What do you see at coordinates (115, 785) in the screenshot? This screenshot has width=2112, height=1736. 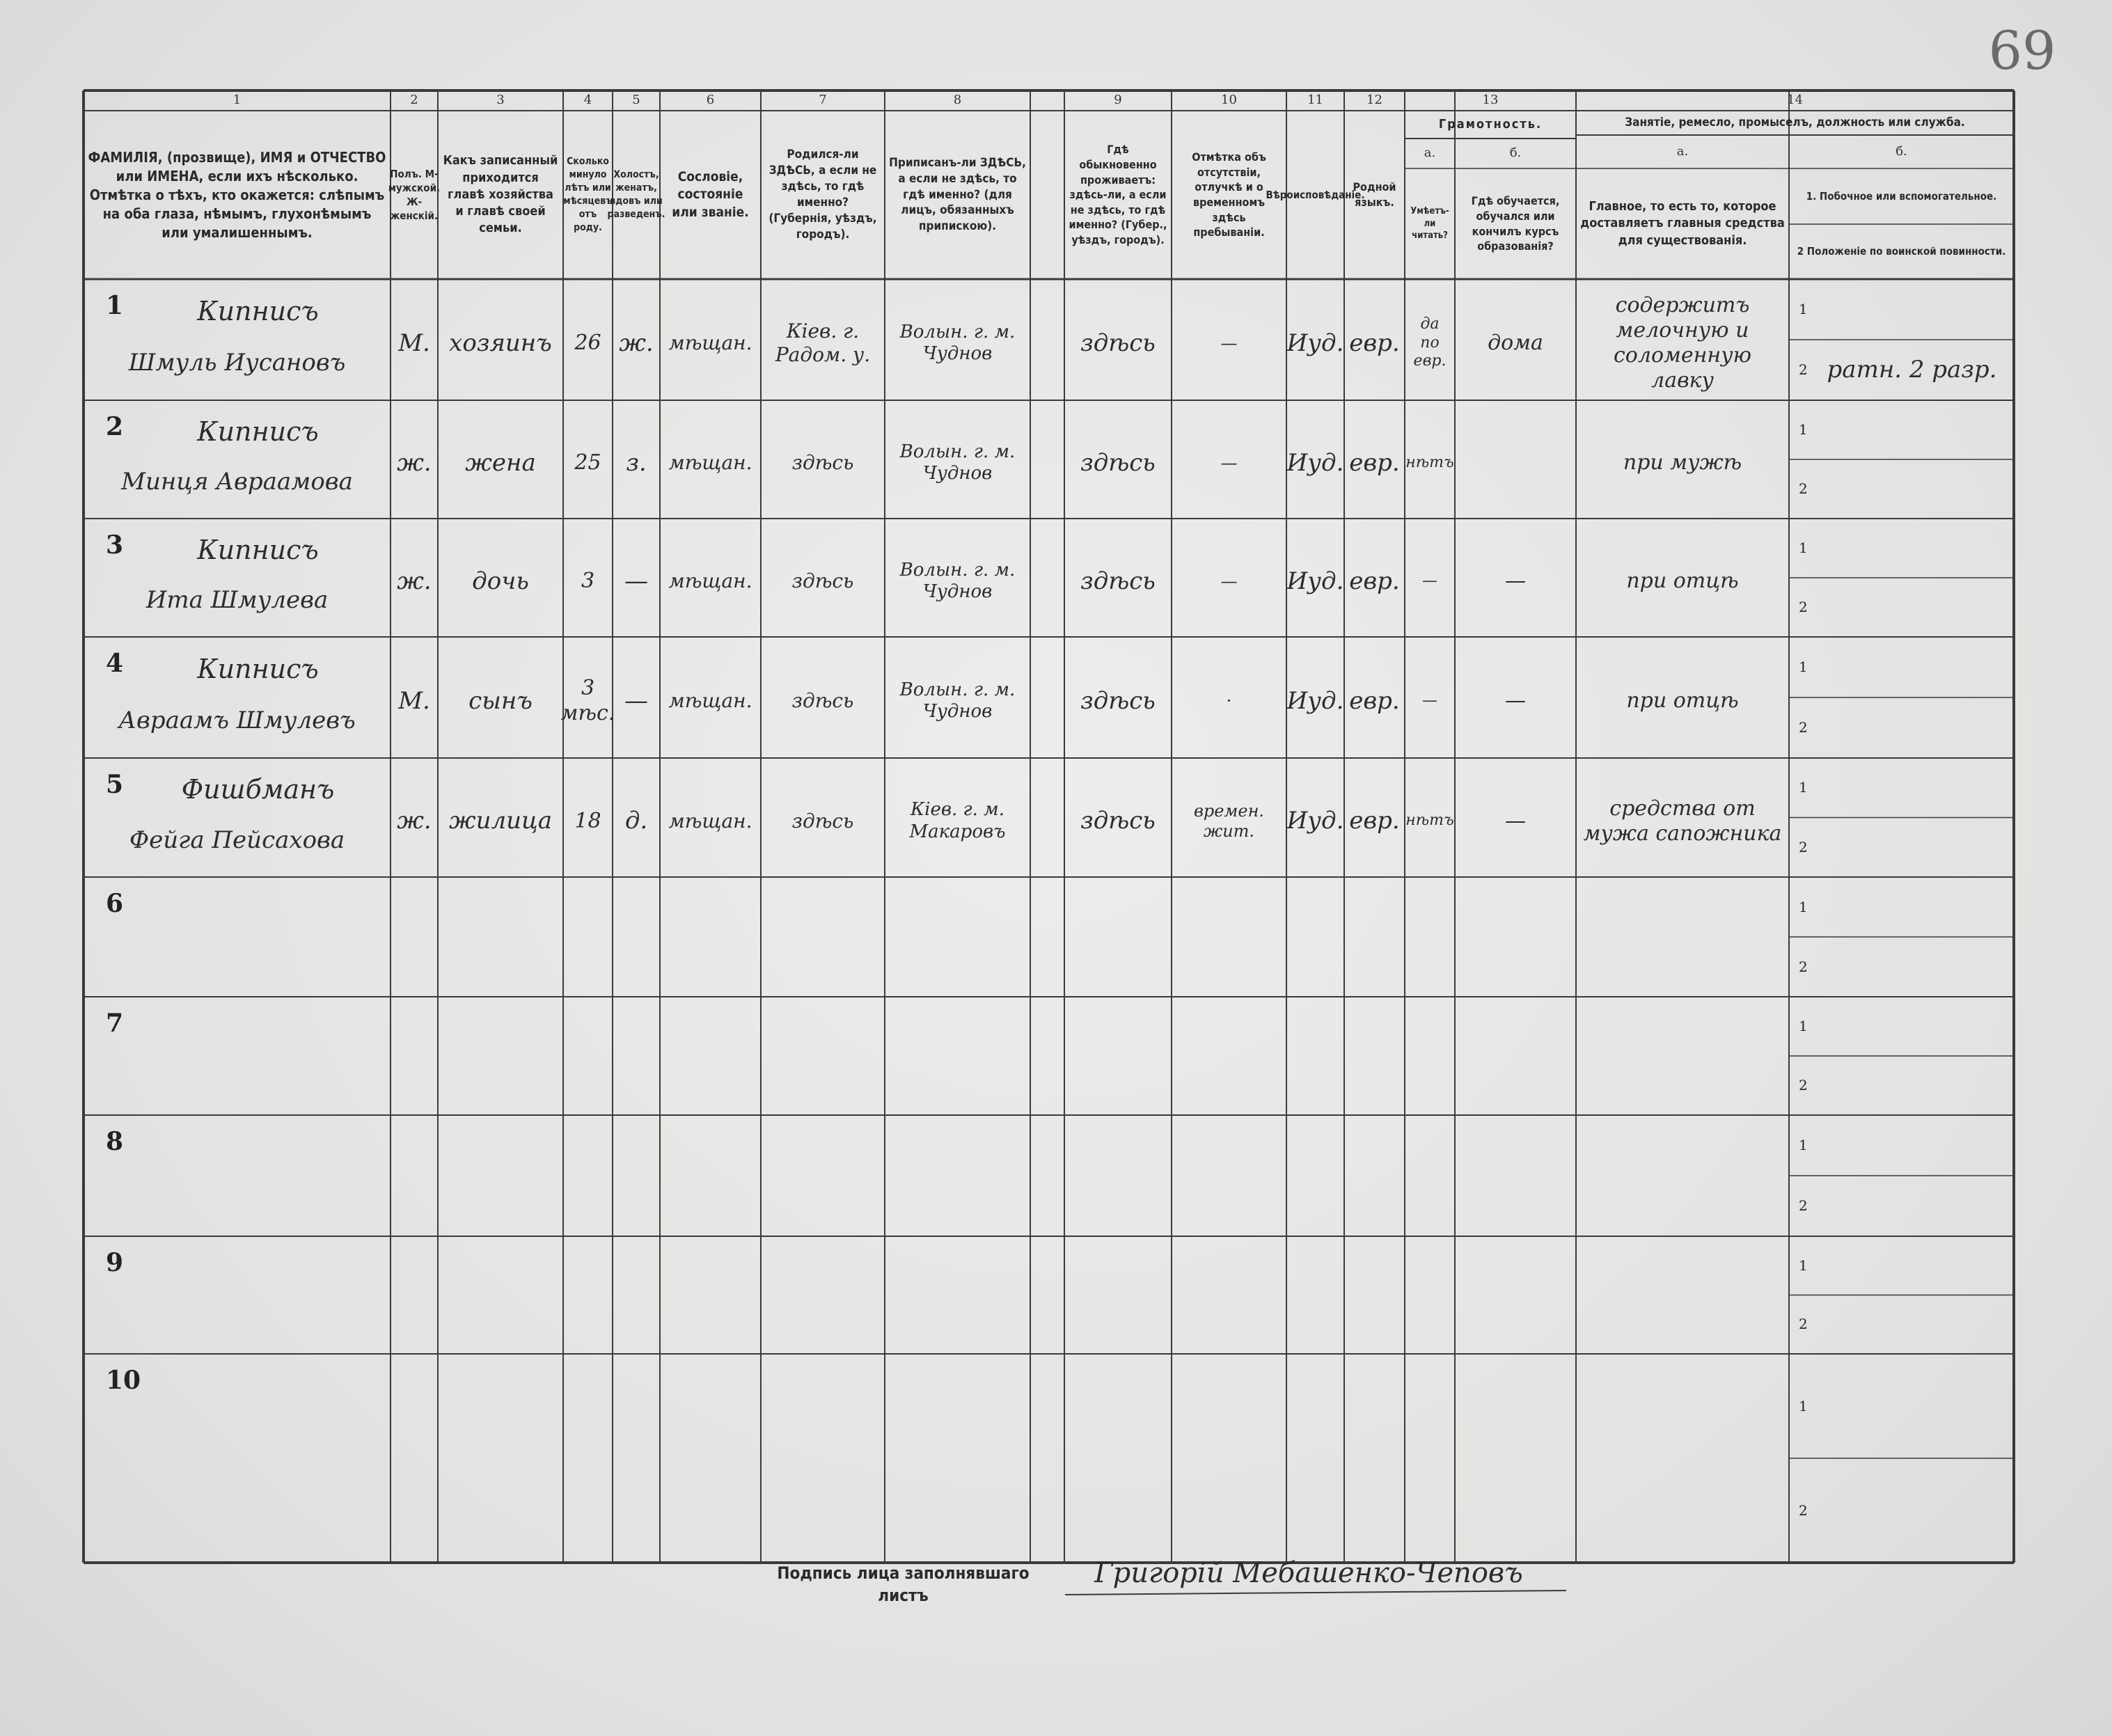 I see `row-number: 5` at bounding box center [115, 785].